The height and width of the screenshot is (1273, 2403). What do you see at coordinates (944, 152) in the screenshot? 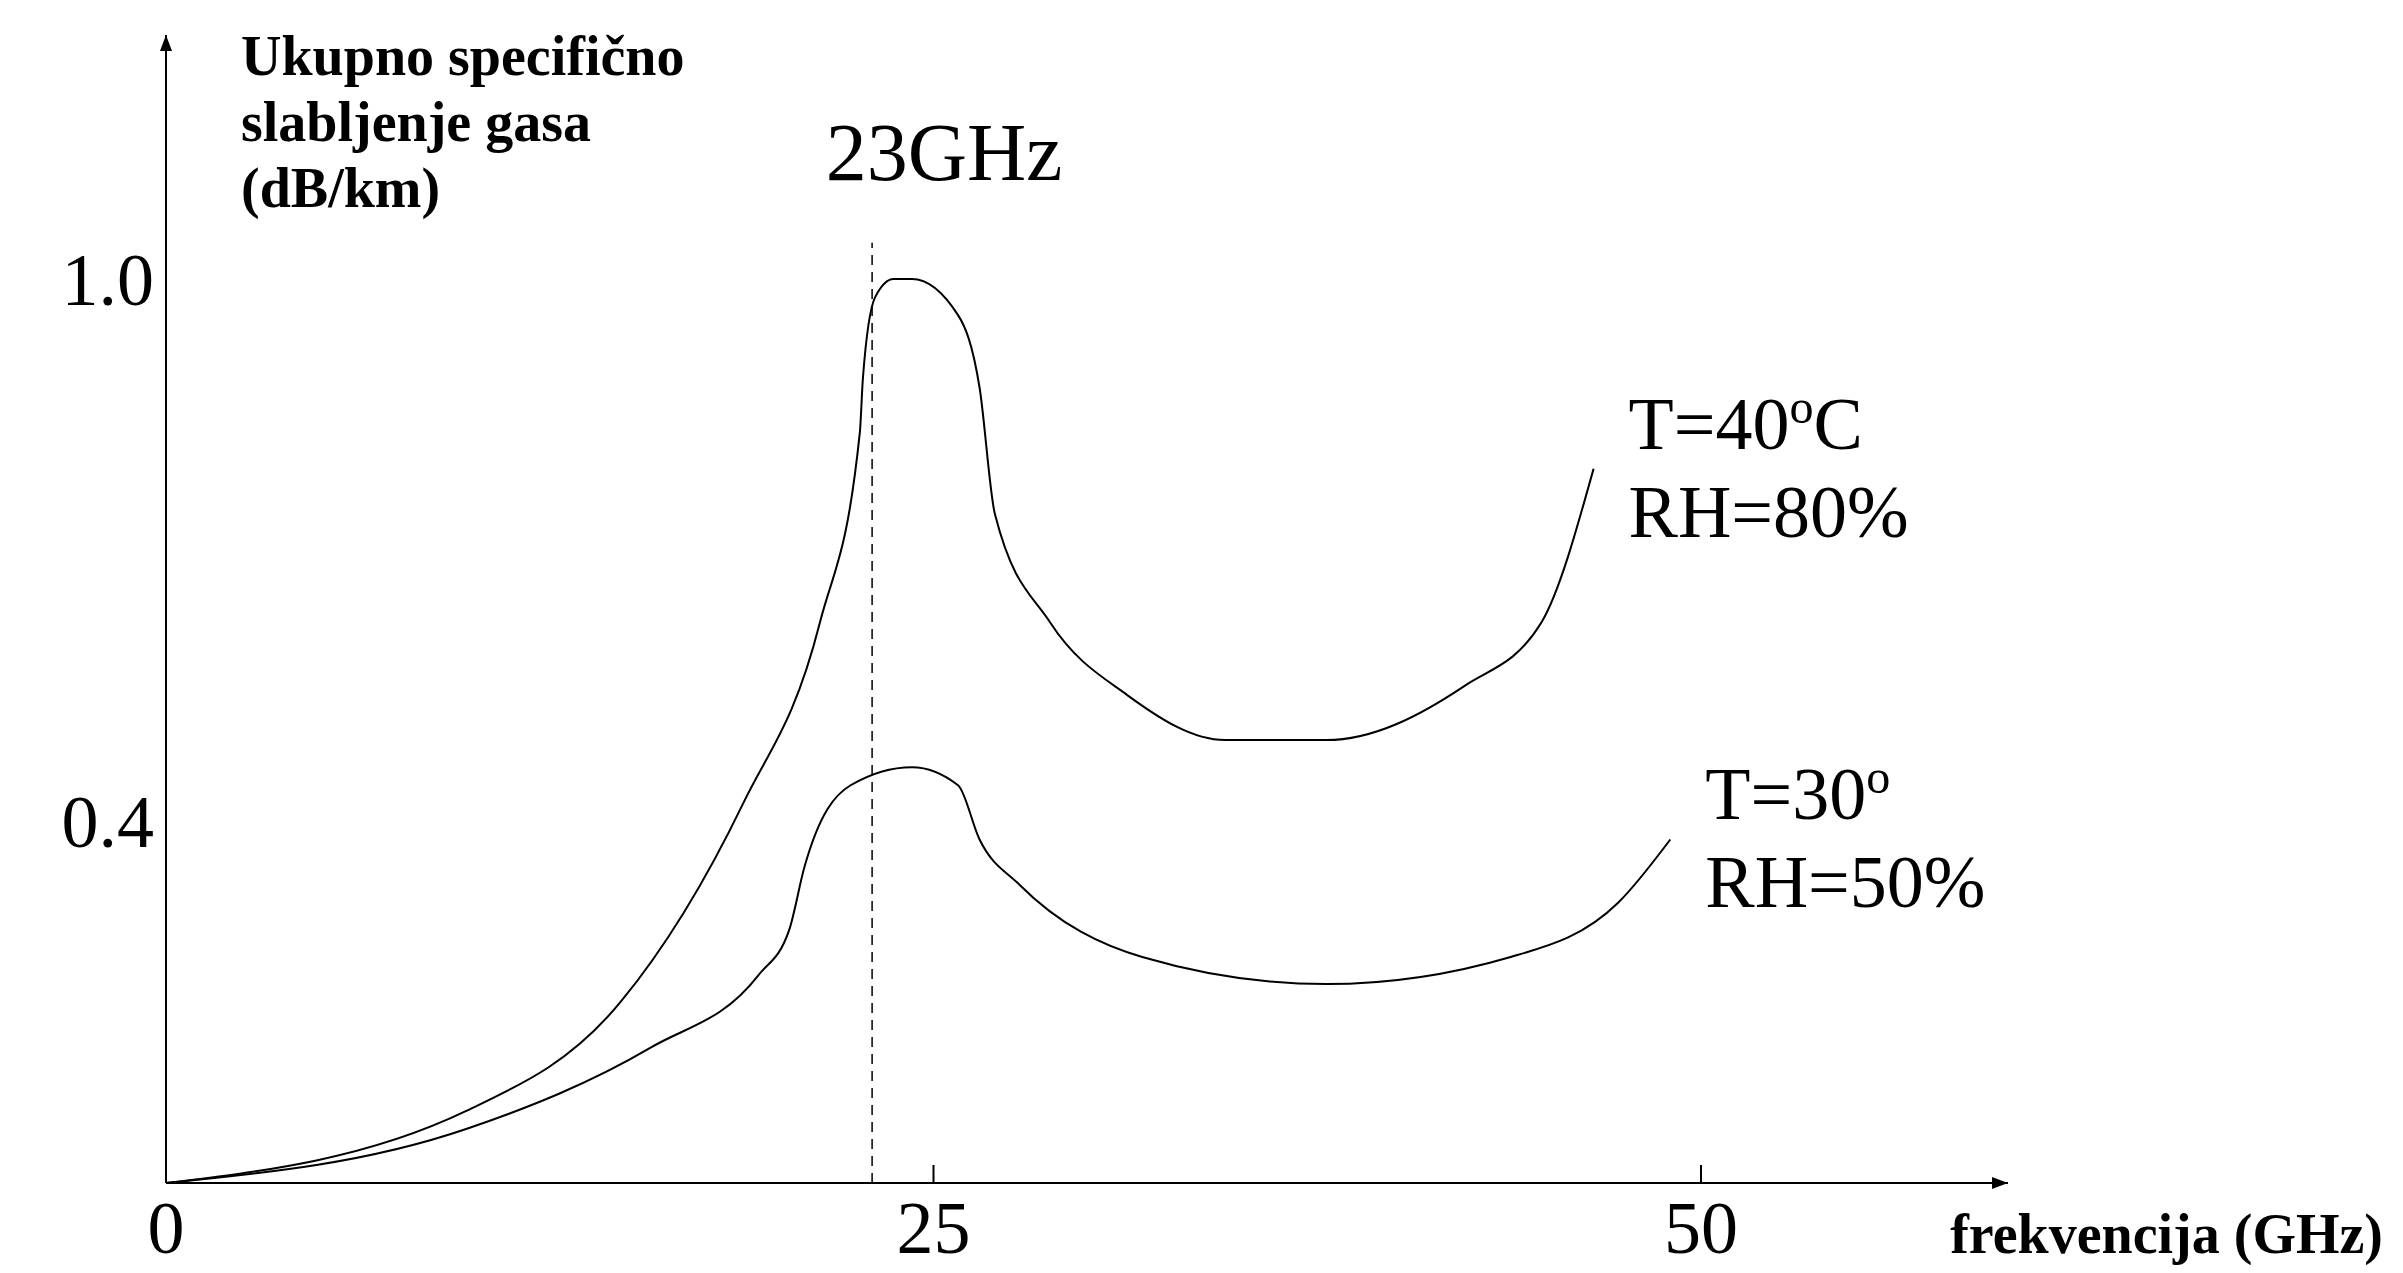
I see `ref-line-label: 23GHz` at bounding box center [944, 152].